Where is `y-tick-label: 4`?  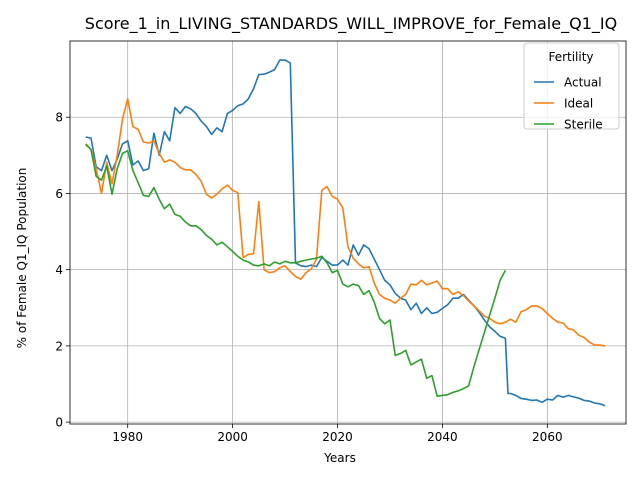
y-tick-label: 4 is located at coordinates (59, 270).